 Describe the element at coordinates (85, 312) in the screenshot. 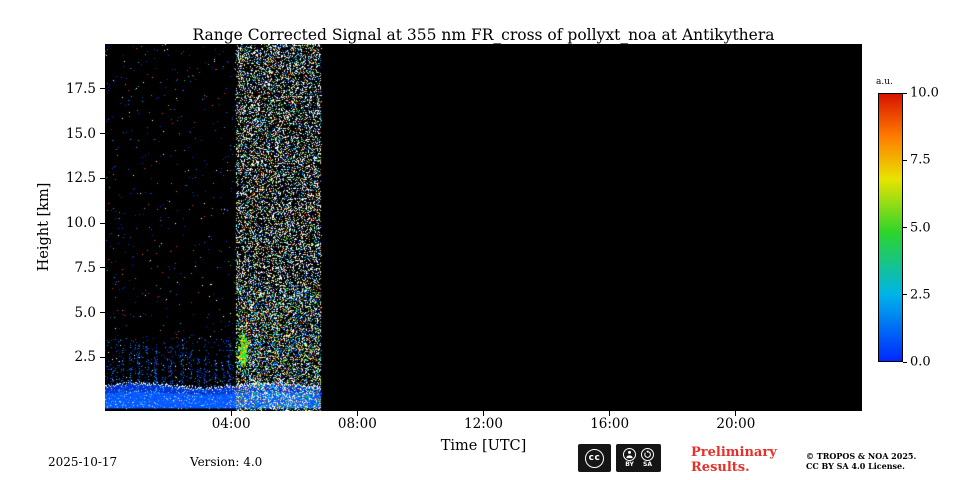

I see `y-tick-label: 5.0` at that location.